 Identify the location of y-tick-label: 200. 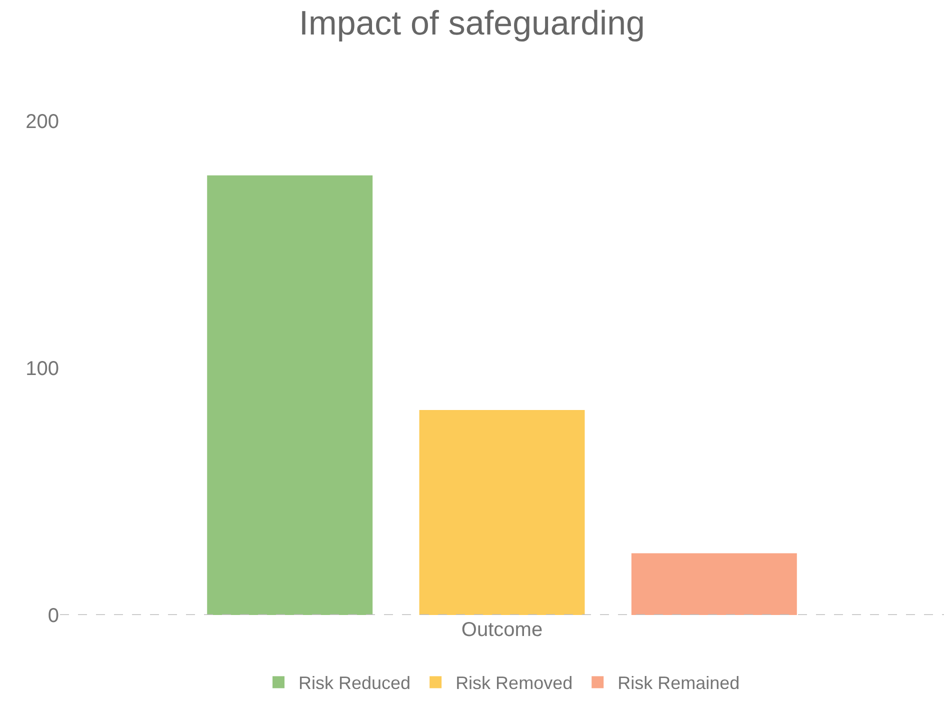
(42, 122).